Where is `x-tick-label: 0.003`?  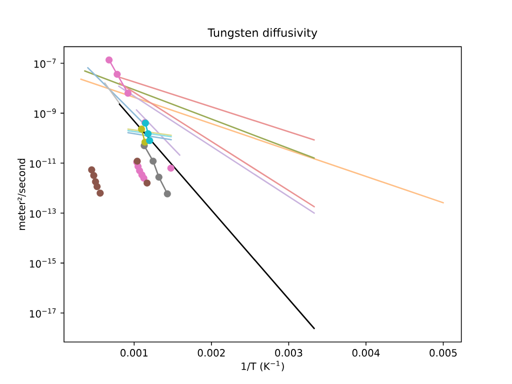 x-tick-label: 0.003 is located at coordinates (288, 353).